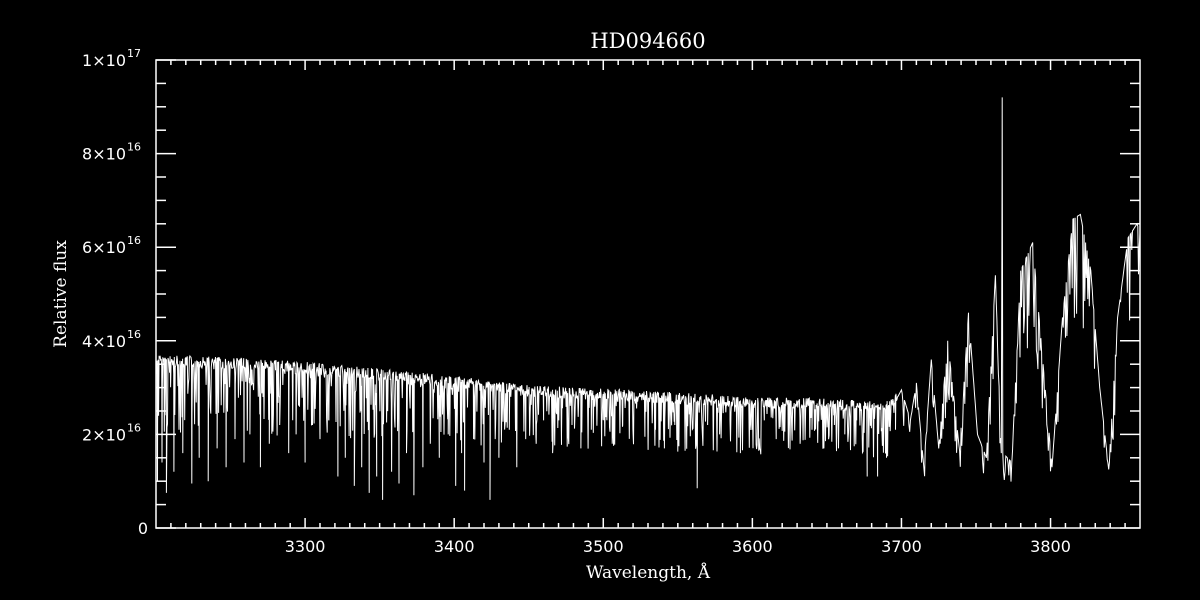  I want to click on y-tick-label: 6×10, so click(104, 247).